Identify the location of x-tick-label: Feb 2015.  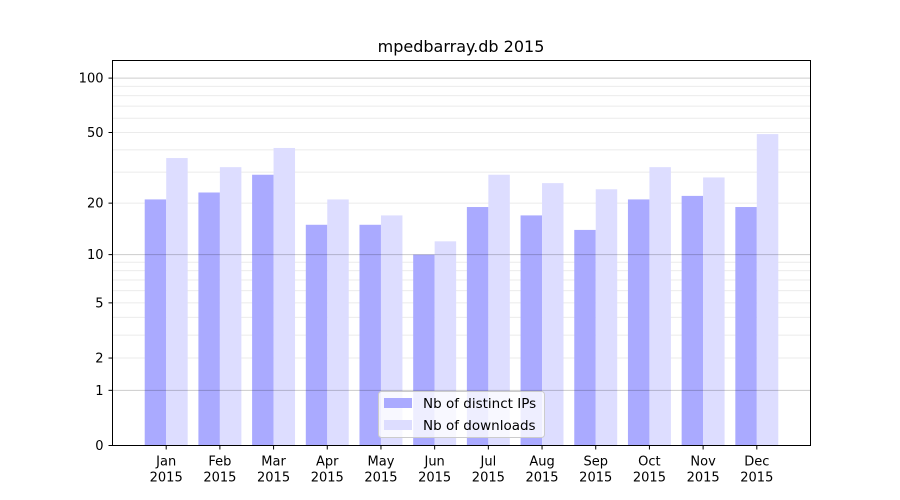
(219, 470).